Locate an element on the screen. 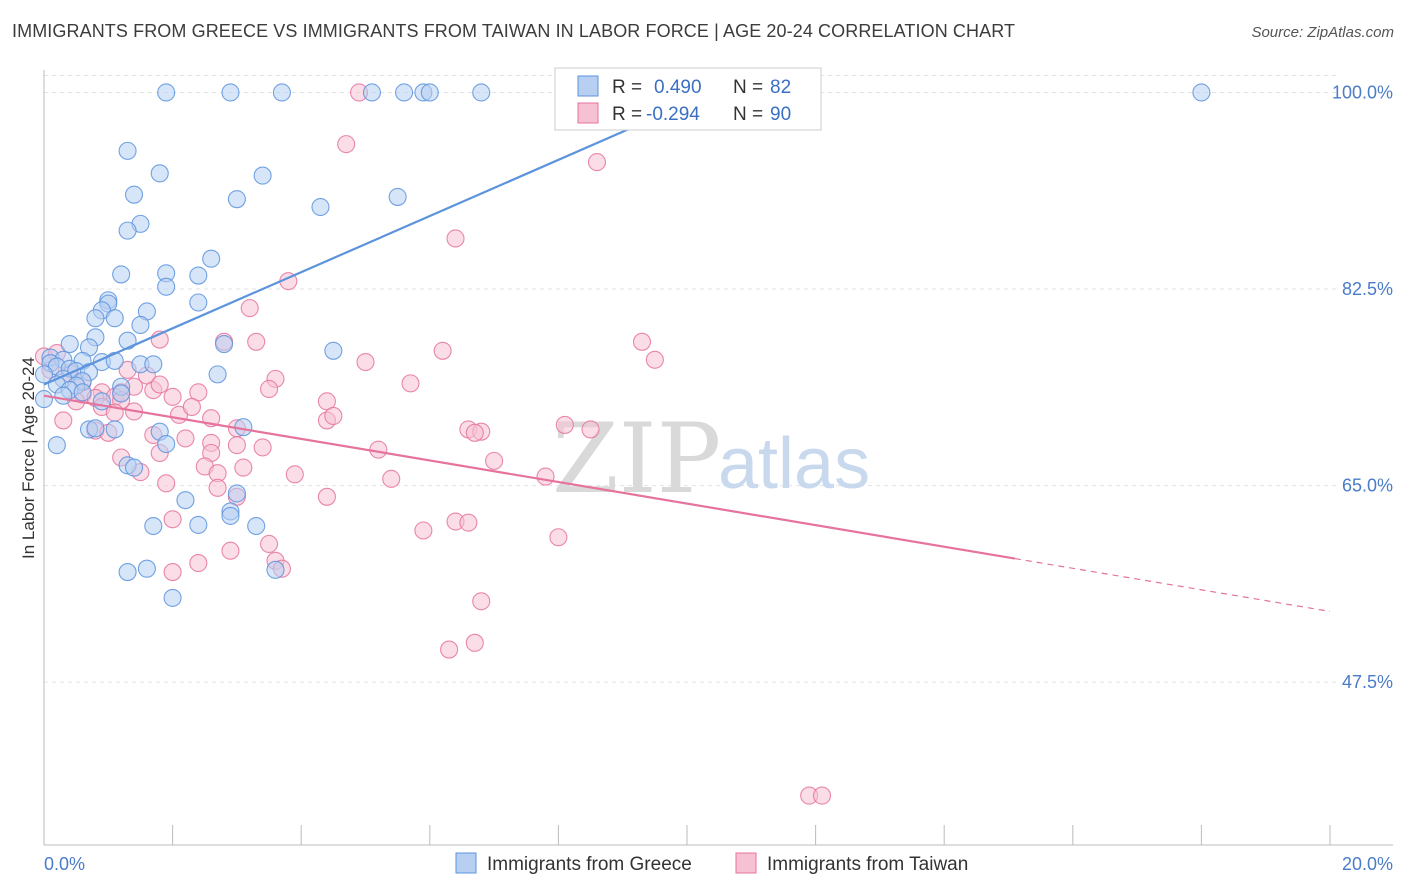  watermark: ZIP atlas is located at coordinates (711, 459).